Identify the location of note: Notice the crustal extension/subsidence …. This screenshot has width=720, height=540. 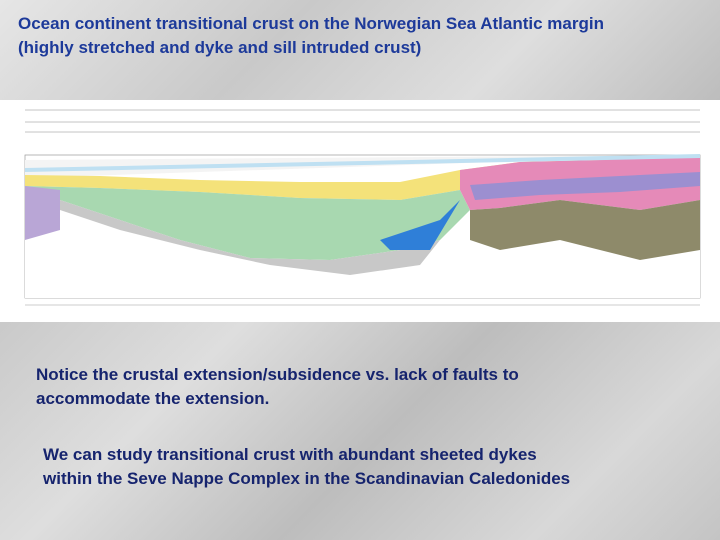
(277, 387).